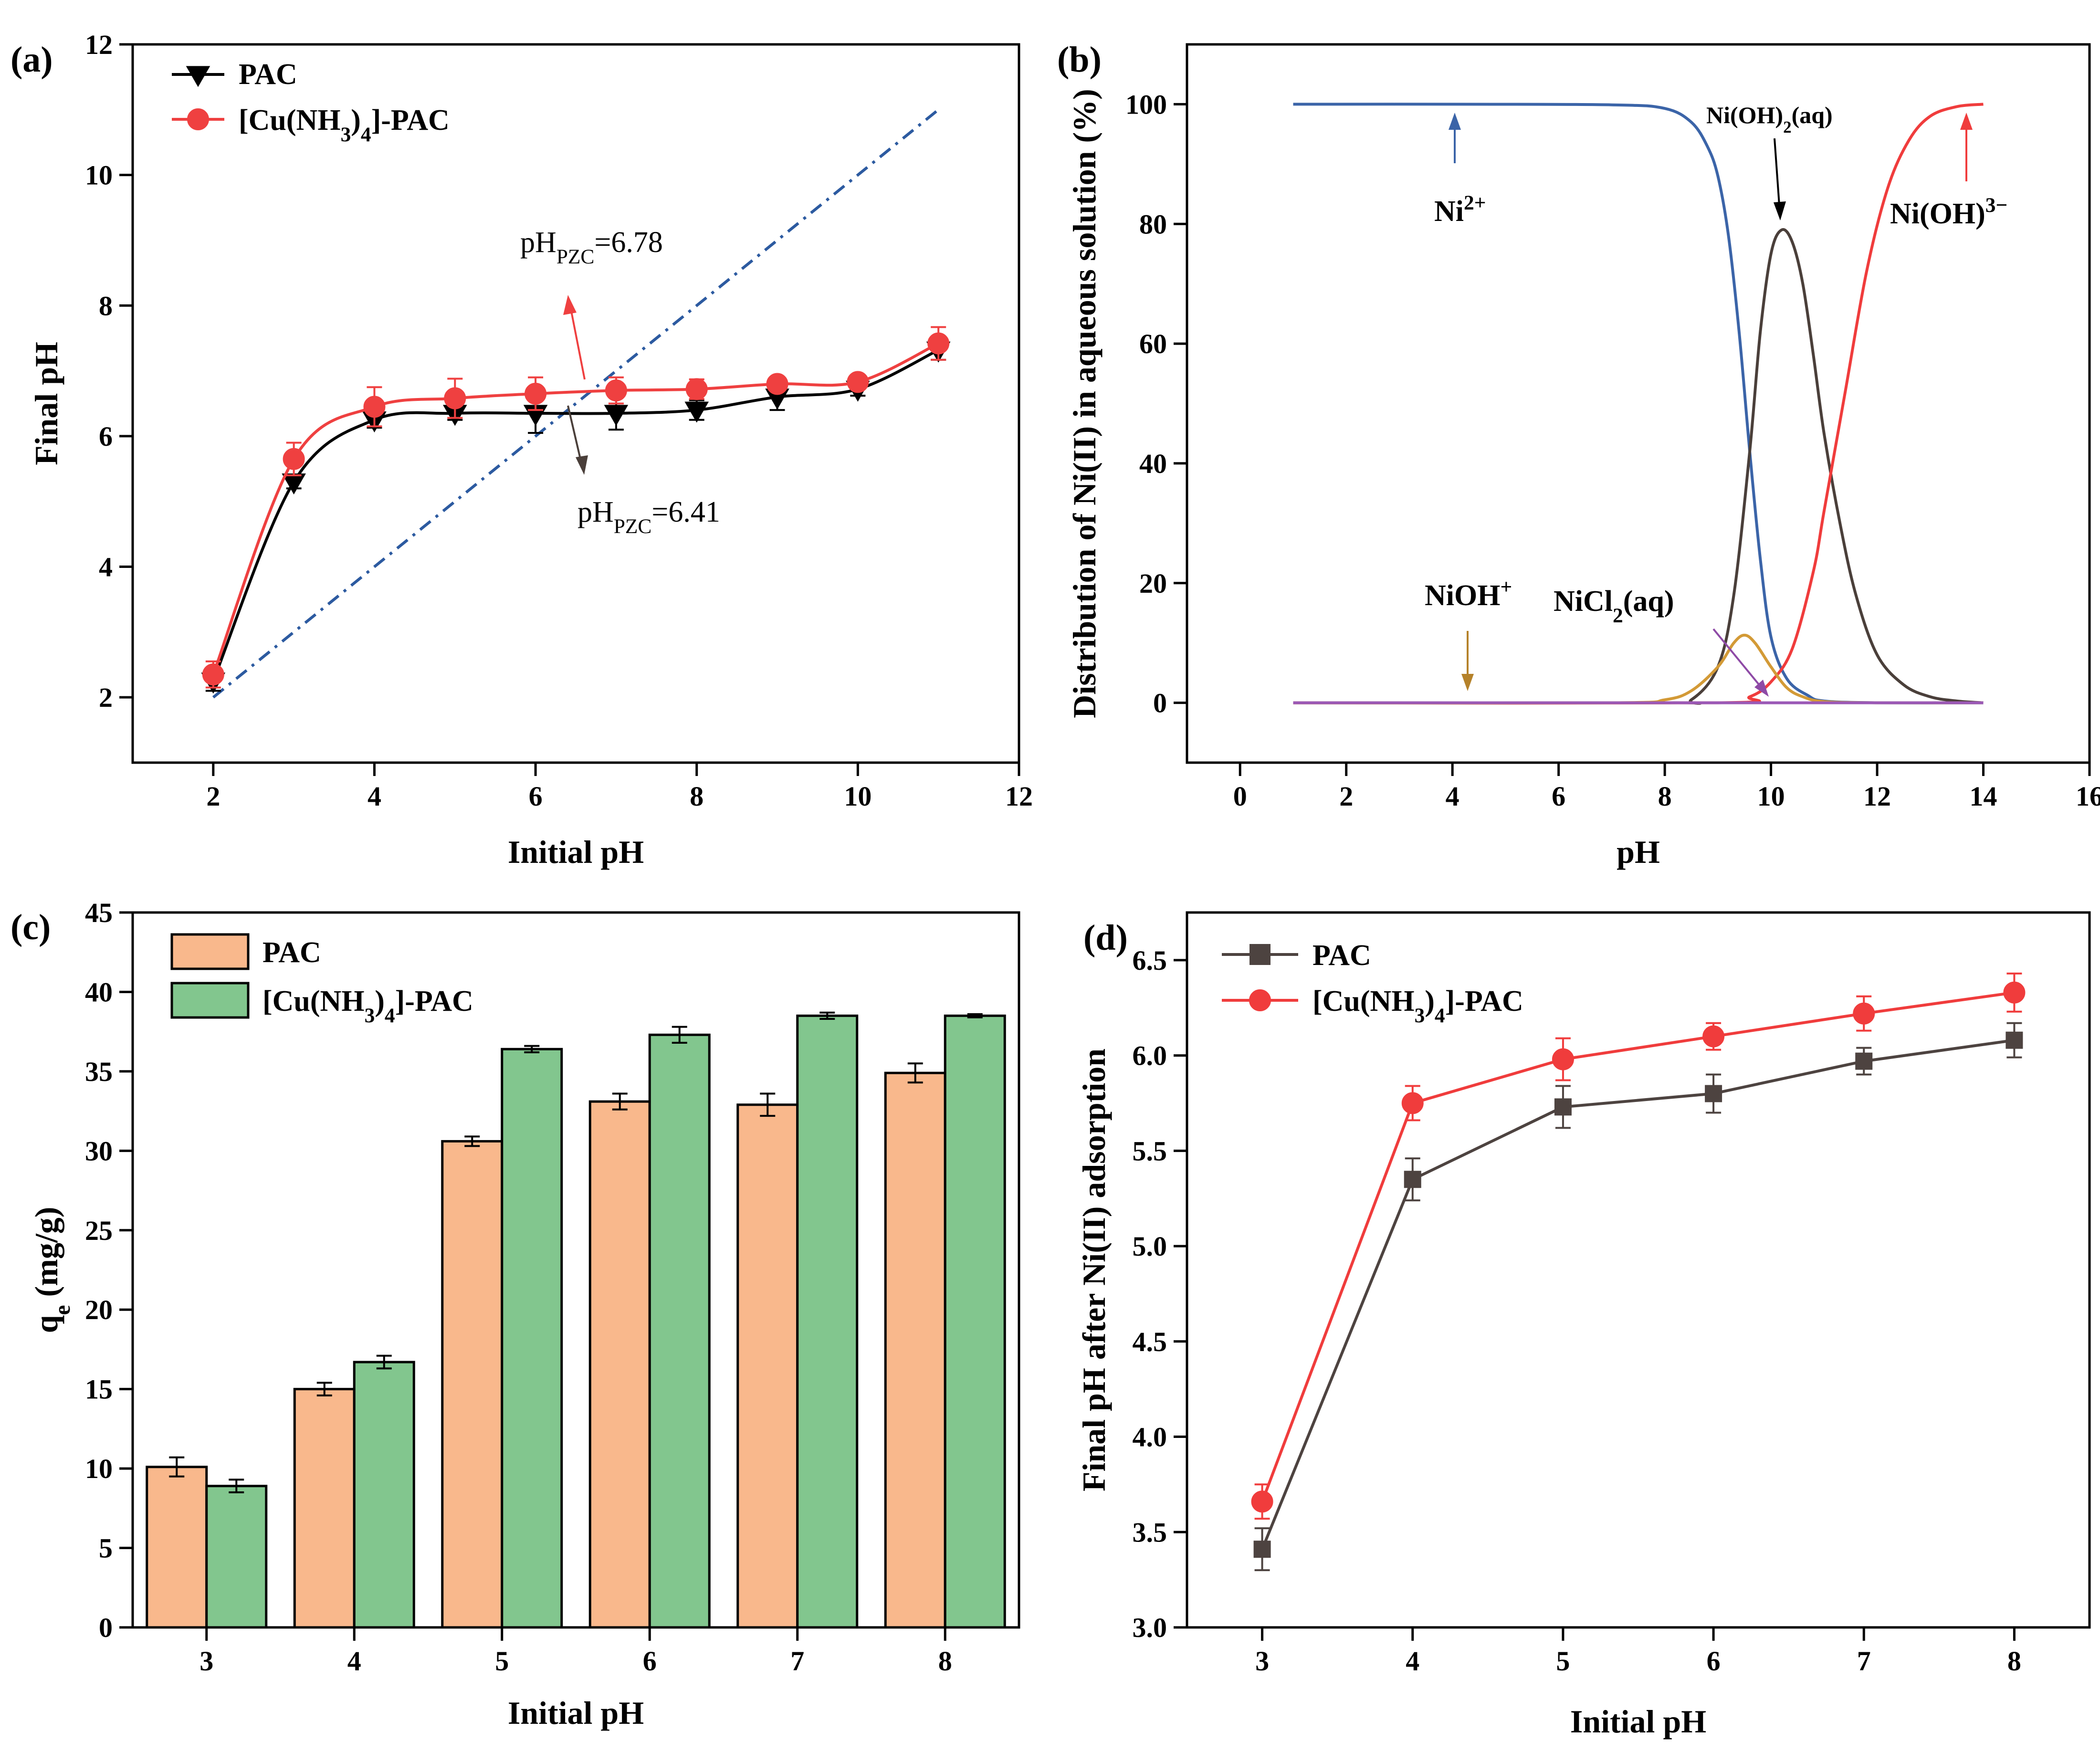 The height and width of the screenshot is (1751, 2100). What do you see at coordinates (1468, 683) in the screenshot?
I see `arrowhead-nioh` at bounding box center [1468, 683].